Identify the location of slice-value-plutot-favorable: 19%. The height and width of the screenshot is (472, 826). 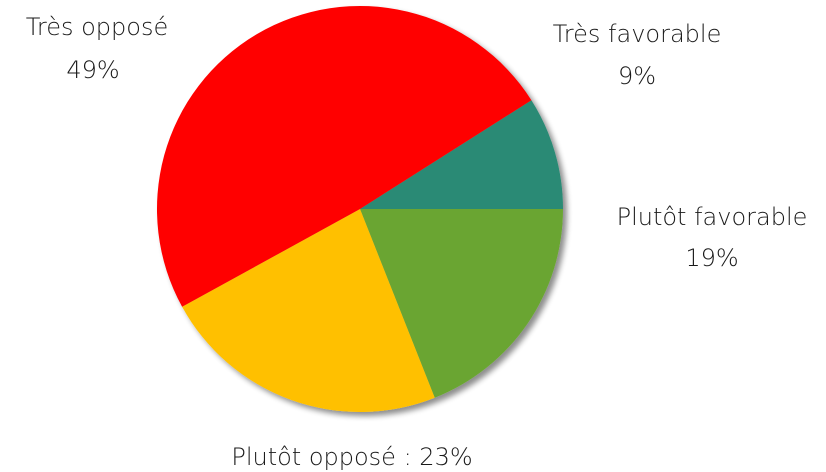
(711, 258).